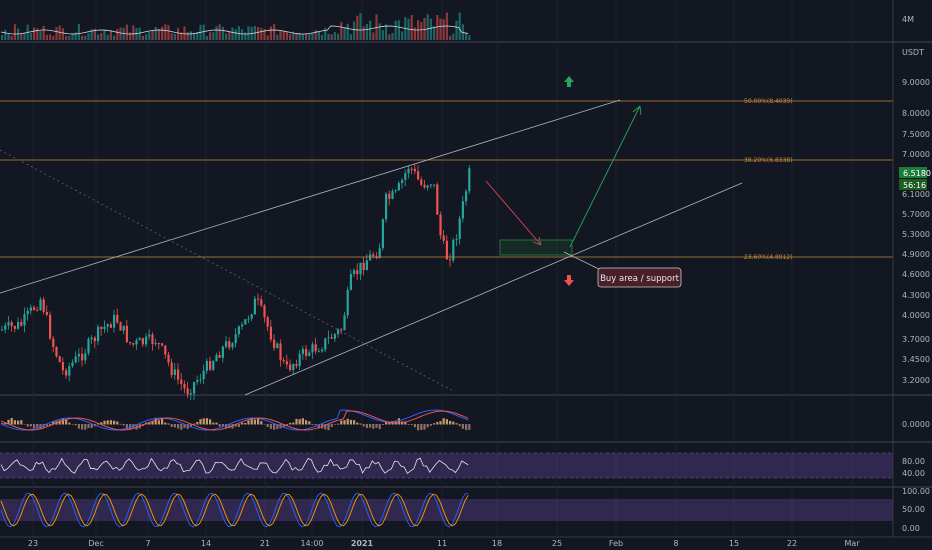 The image size is (932, 550). What do you see at coordinates (616, 543) in the screenshot?
I see `time-tick-label: Feb` at bounding box center [616, 543].